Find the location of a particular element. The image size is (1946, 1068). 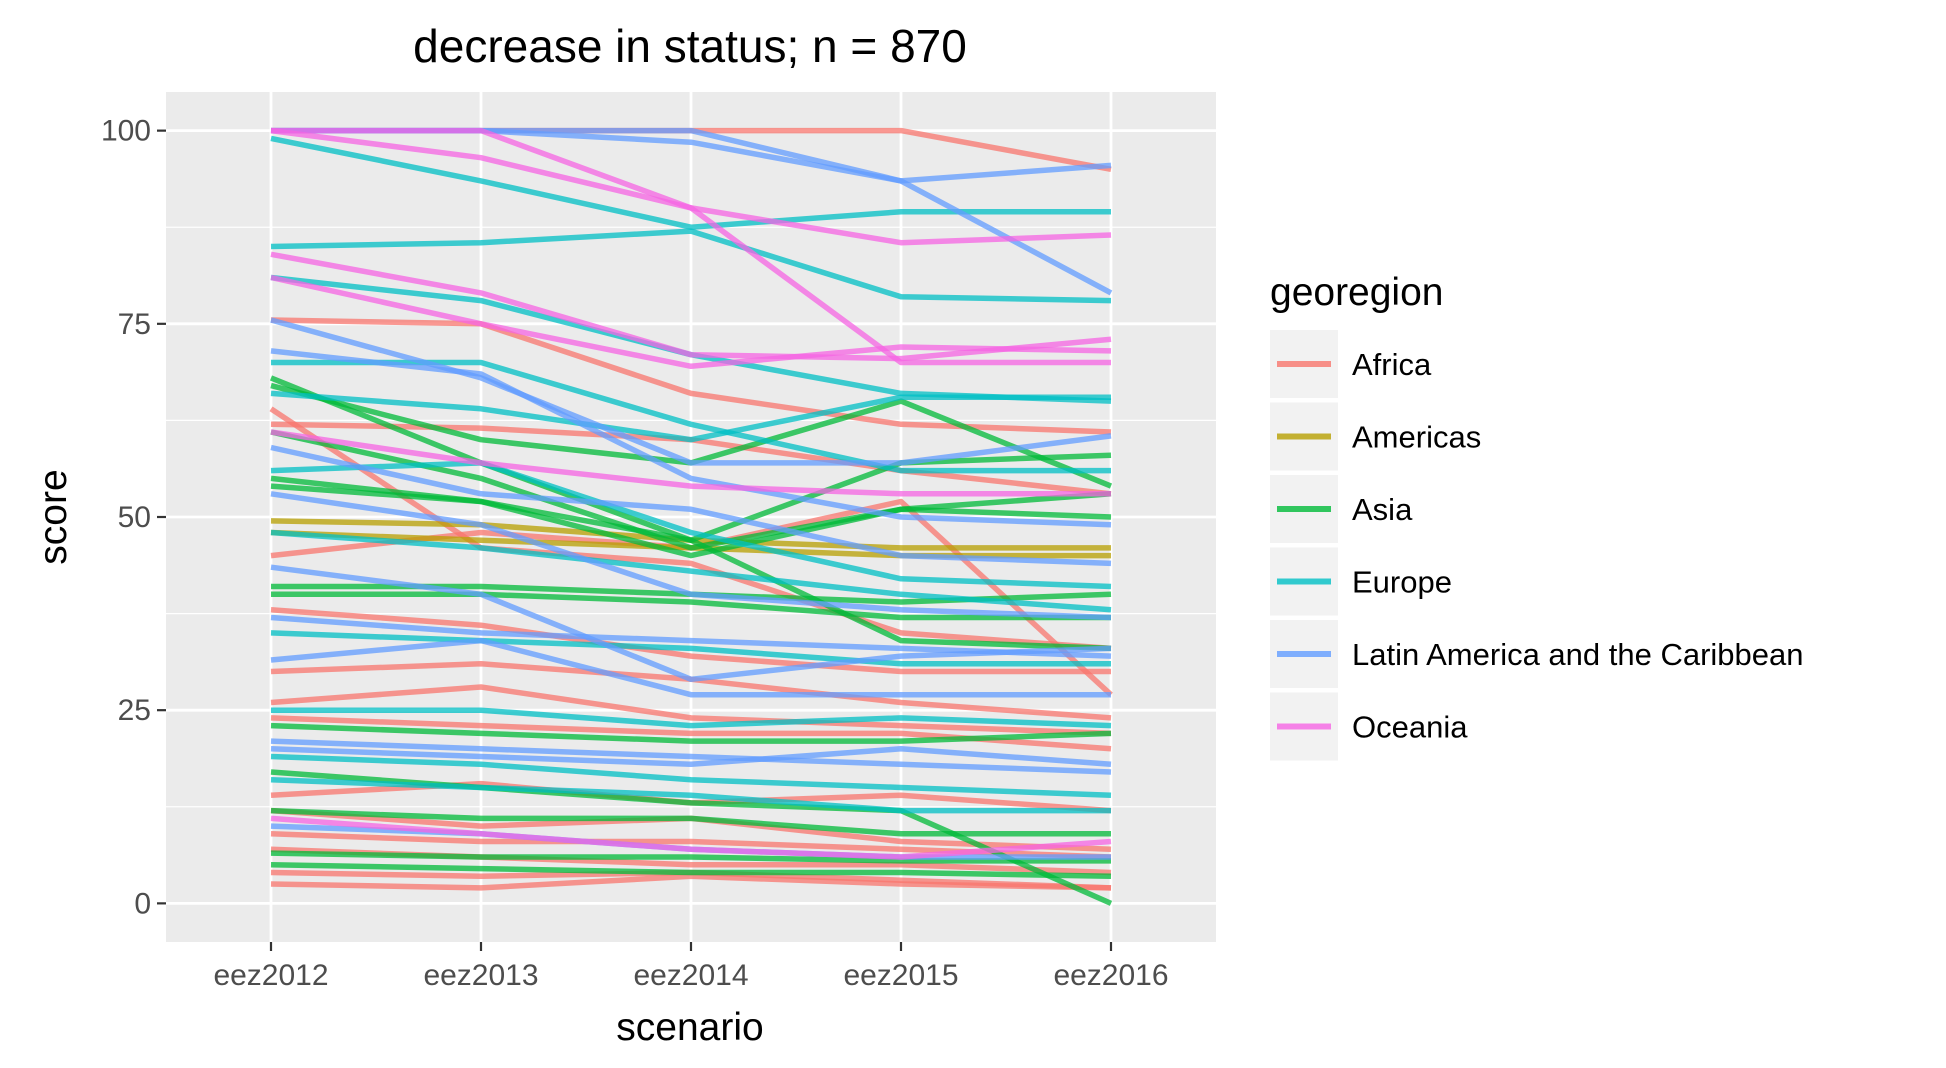

x-tick-label: eez2014 is located at coordinates (690, 975).